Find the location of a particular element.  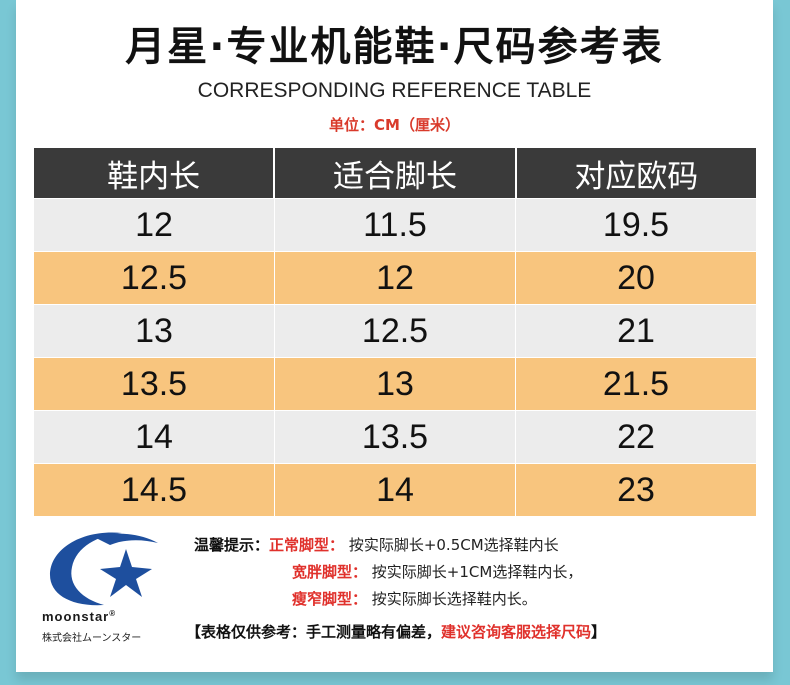

disclaimer-note: 【表格仅供参考：手工测量略有偏差，建议咨询客服选择尺码】 is located at coordinates (396, 631).